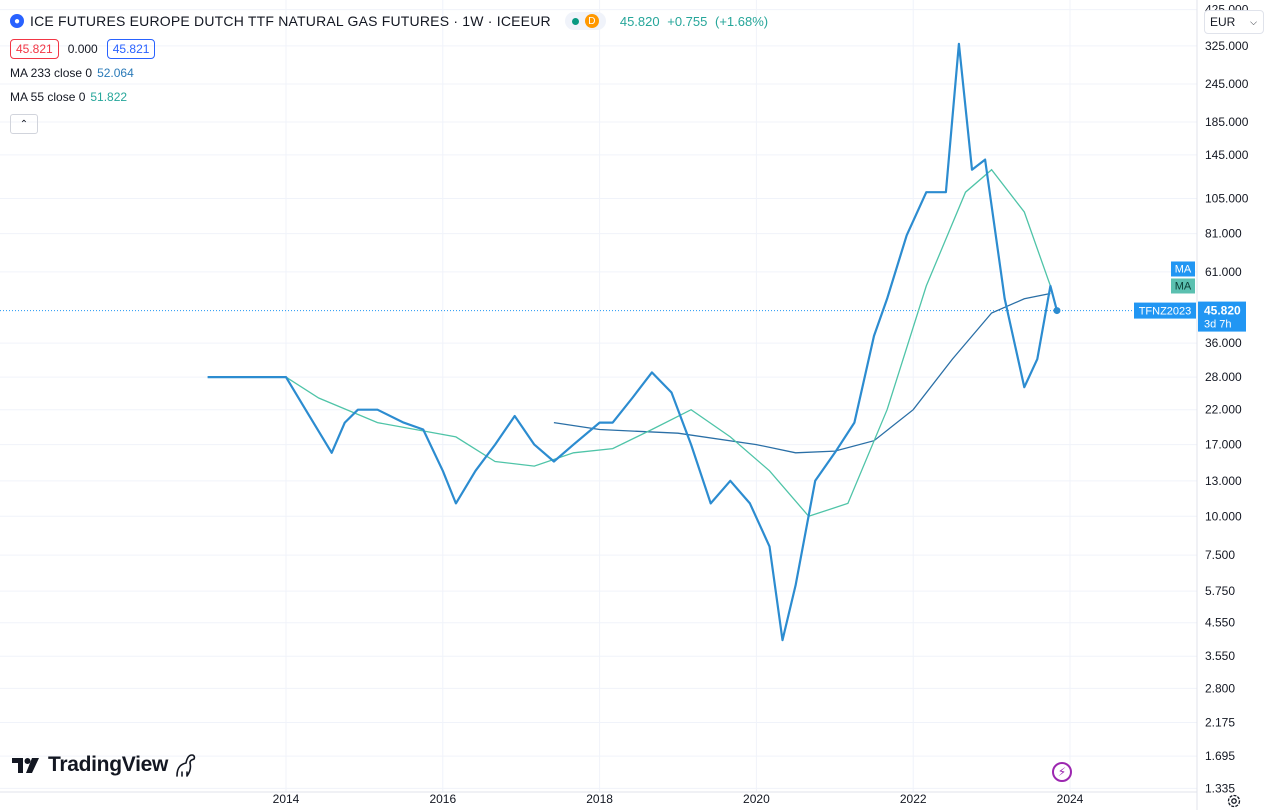 The image size is (1270, 810). What do you see at coordinates (687, 21) in the screenshot?
I see `price-change: +0.755` at bounding box center [687, 21].